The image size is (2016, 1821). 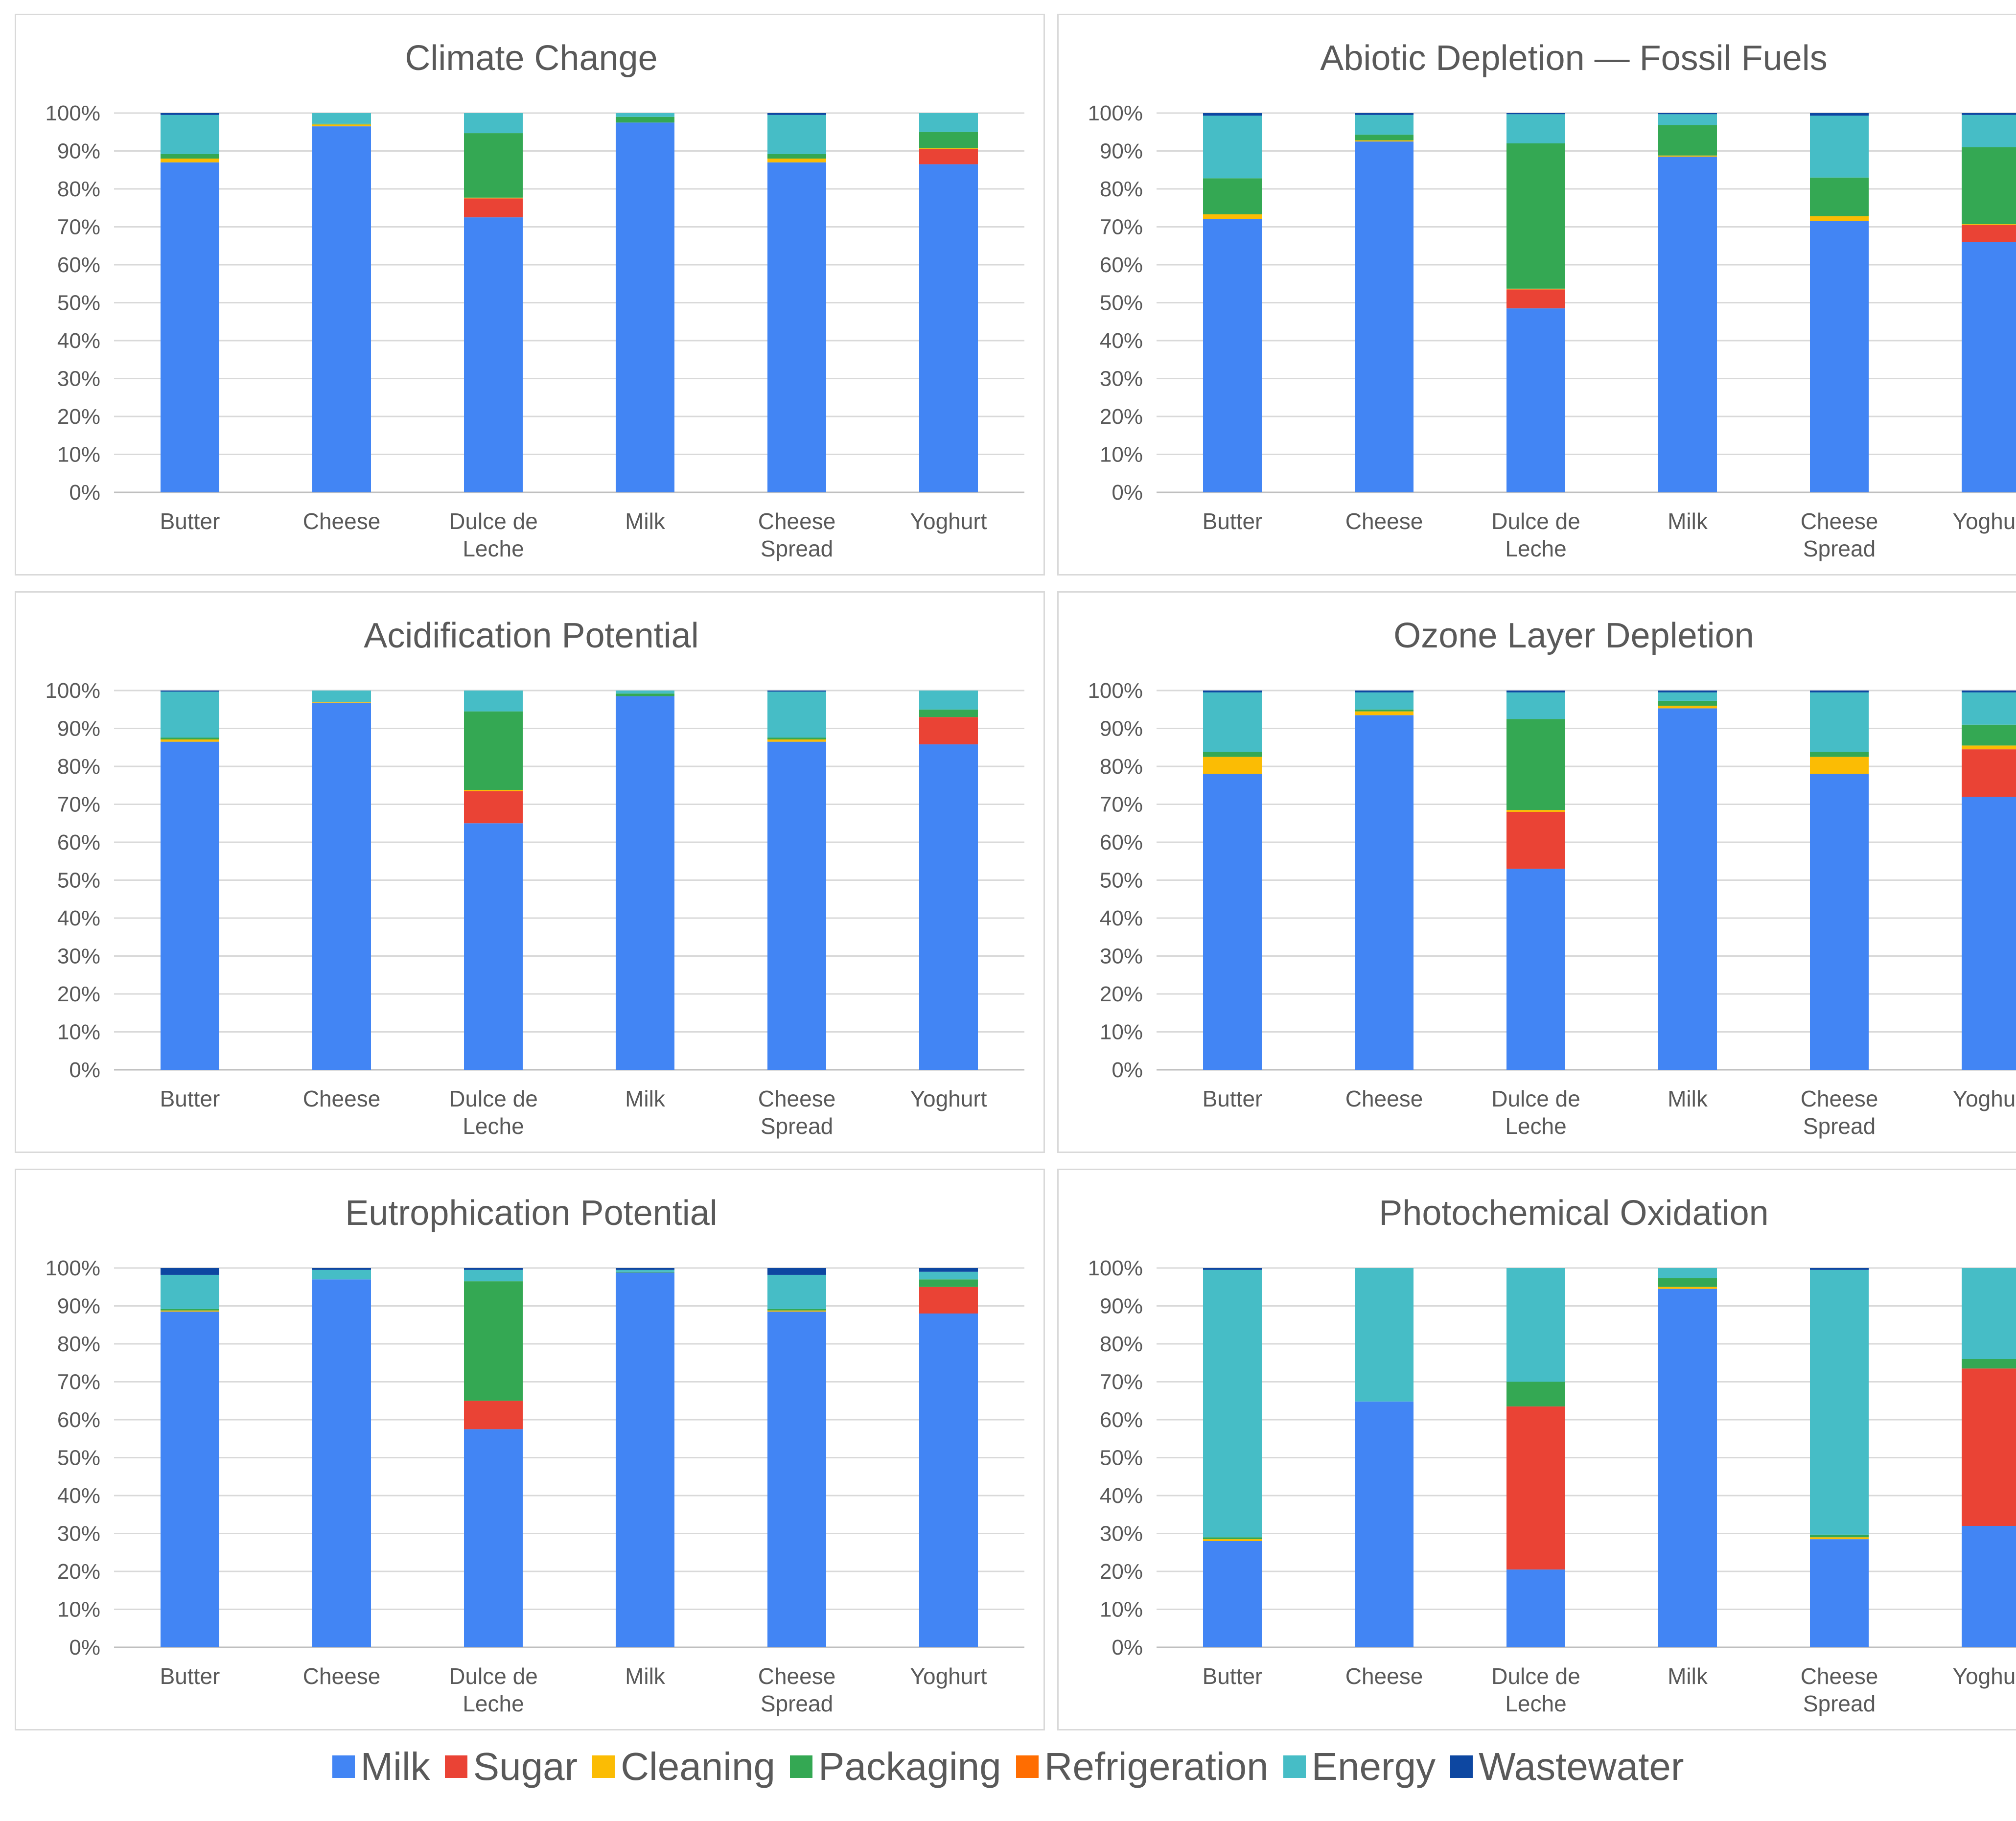 What do you see at coordinates (1121, 1382) in the screenshot?
I see `y-tick-label: 70%` at bounding box center [1121, 1382].